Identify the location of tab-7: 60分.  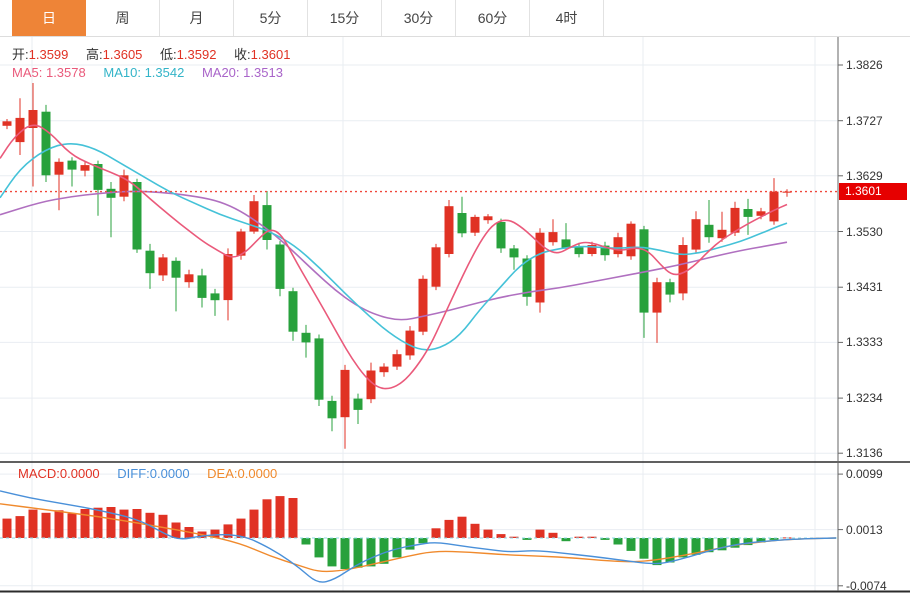
(493, 18).